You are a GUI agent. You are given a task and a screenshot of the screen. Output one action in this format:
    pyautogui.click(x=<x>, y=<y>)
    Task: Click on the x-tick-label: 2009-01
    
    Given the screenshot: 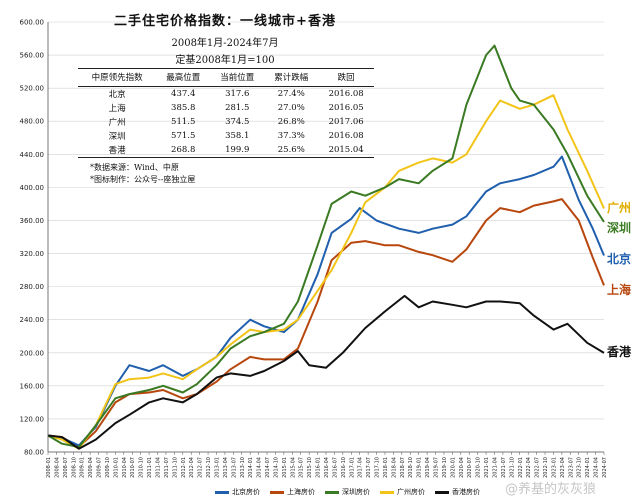 What is the action you would take?
    pyautogui.click(x=83, y=467)
    